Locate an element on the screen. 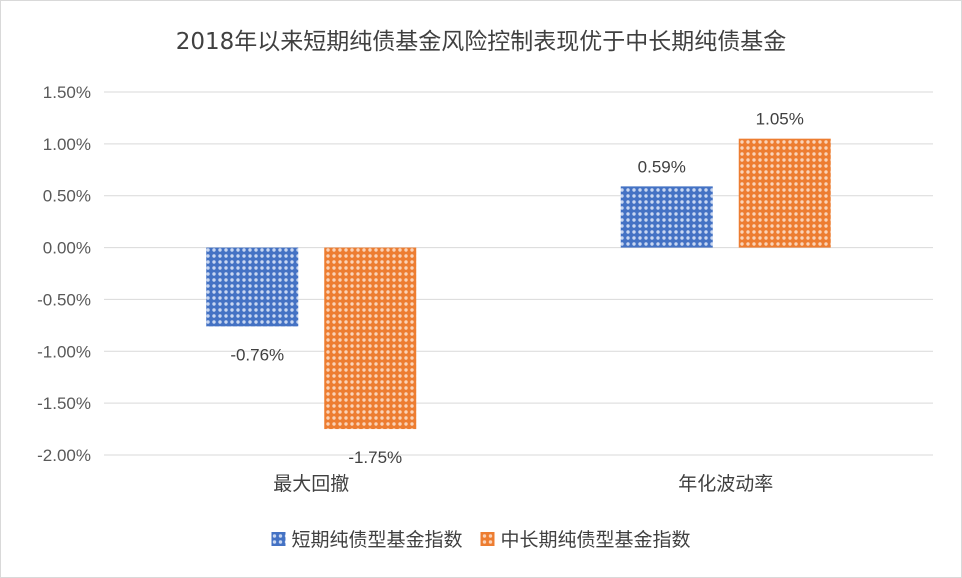 The height and width of the screenshot is (578, 962). legend-label: 中长期纯债型基金指数 is located at coordinates (596, 540).